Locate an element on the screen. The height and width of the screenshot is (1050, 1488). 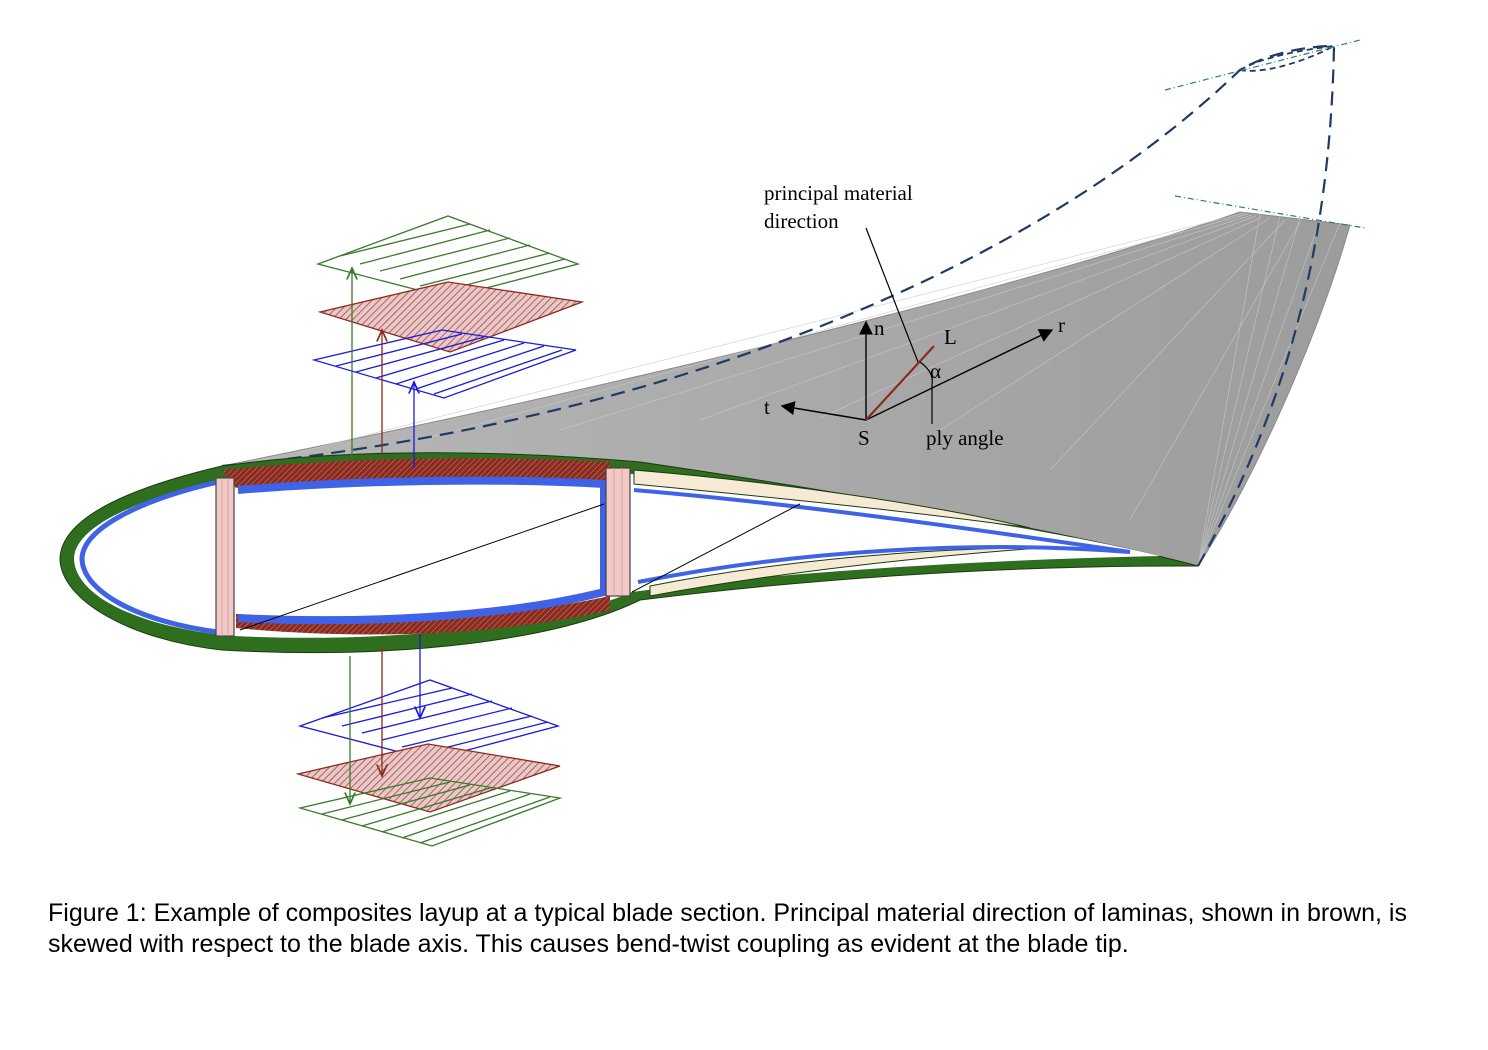
r-axis-label: r is located at coordinates (1061, 325).